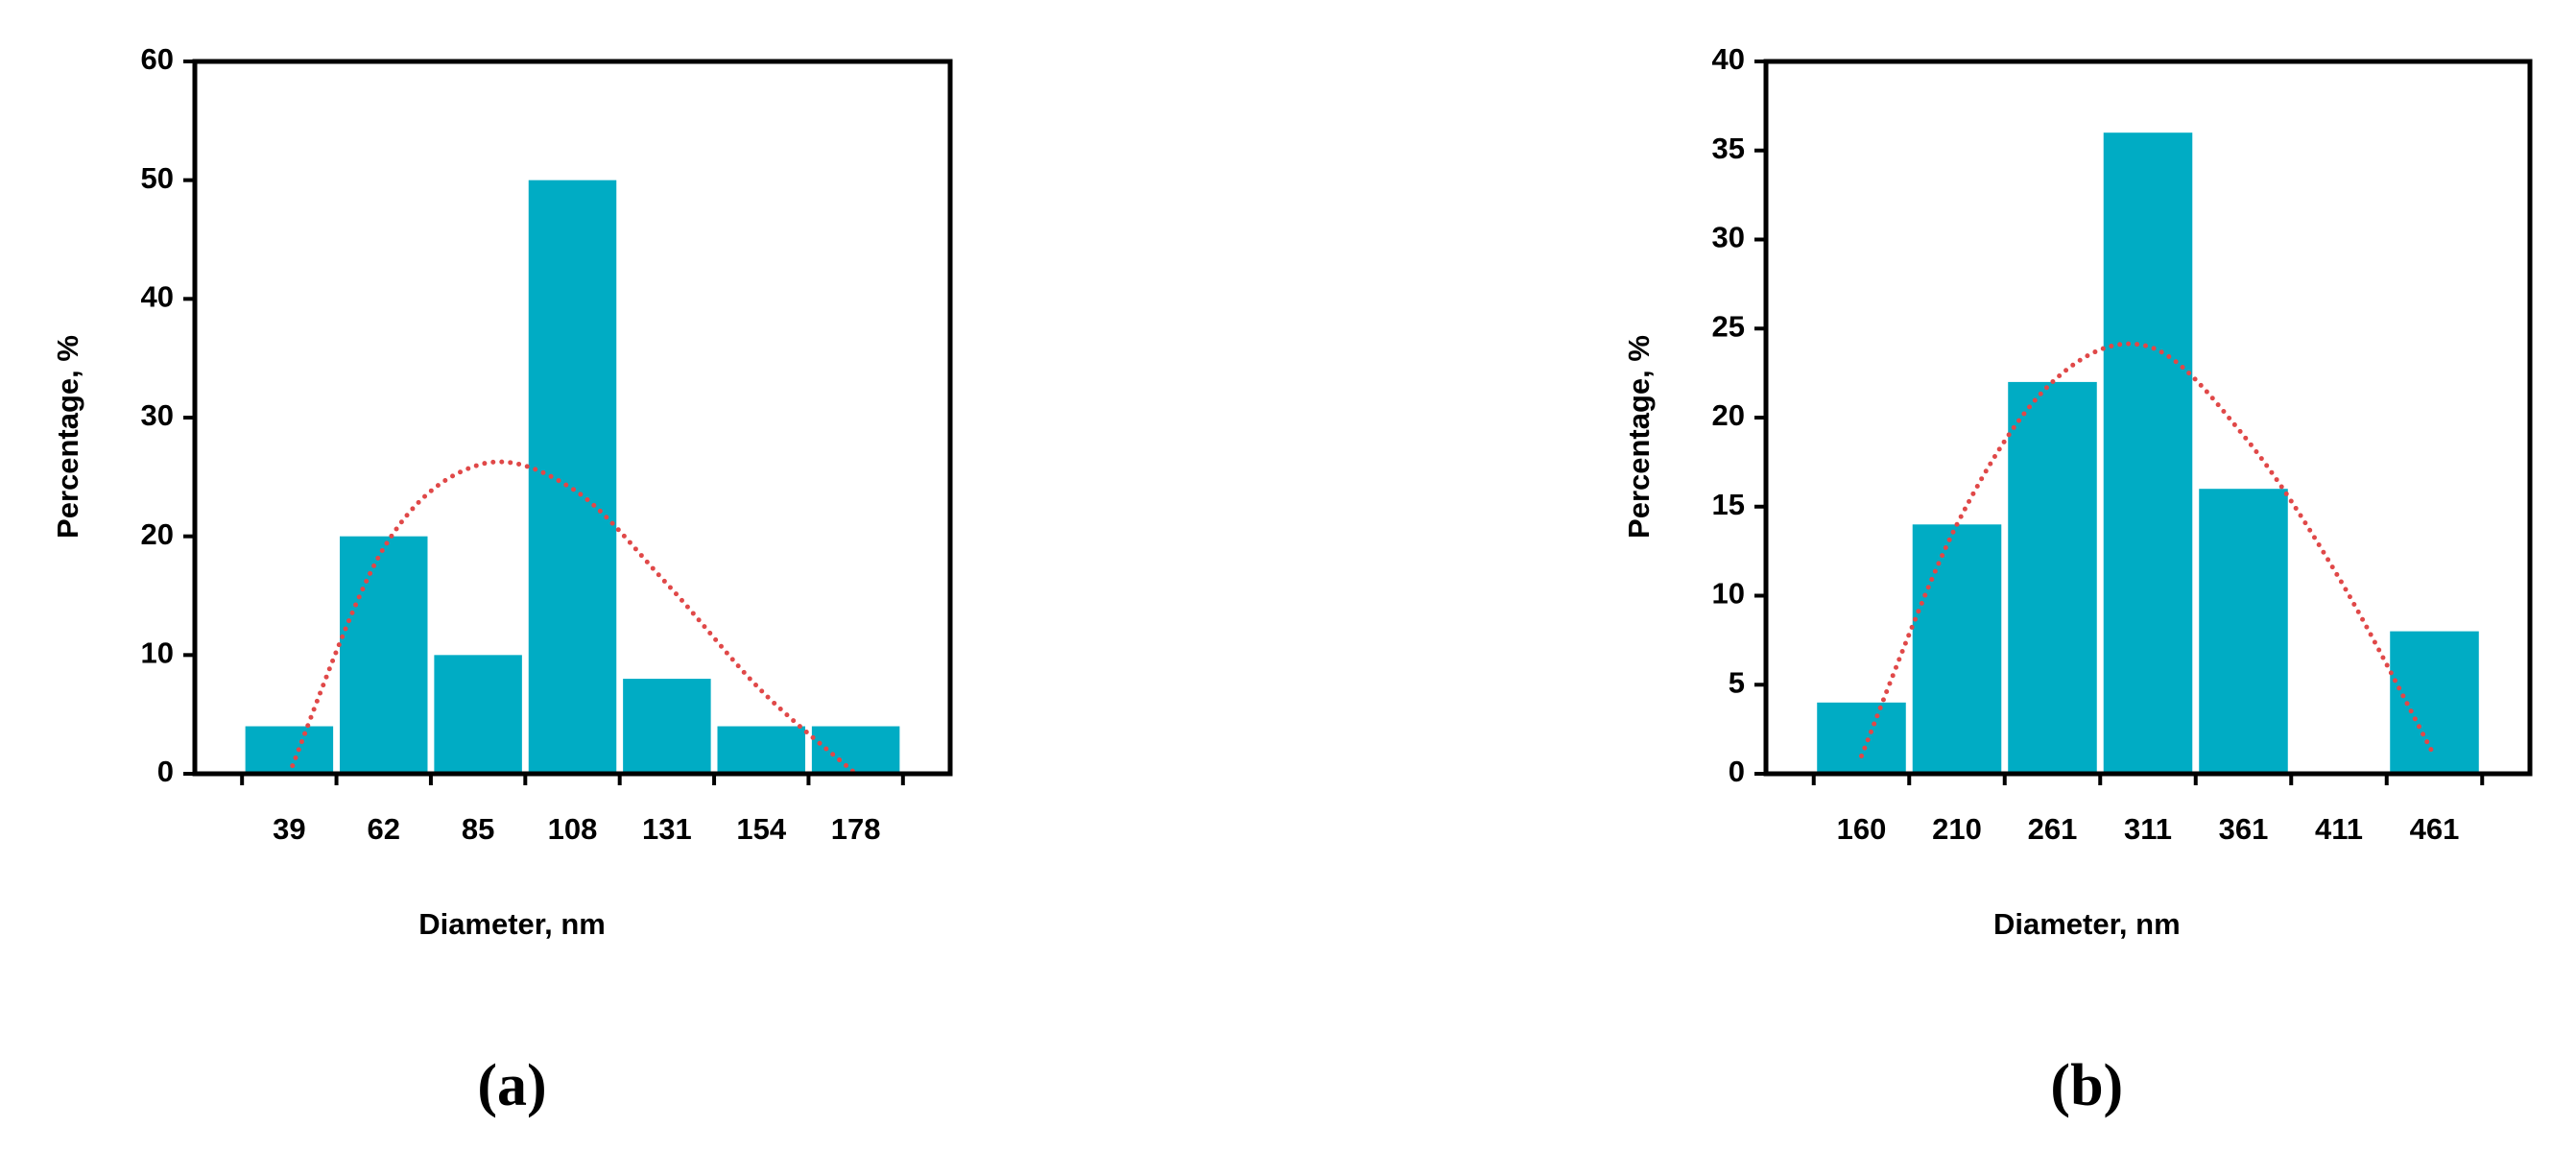 Image resolution: width=2576 pixels, height=1152 pixels. Describe the element at coordinates (2435, 829) in the screenshot. I see `x-tick-label: 461` at that location.